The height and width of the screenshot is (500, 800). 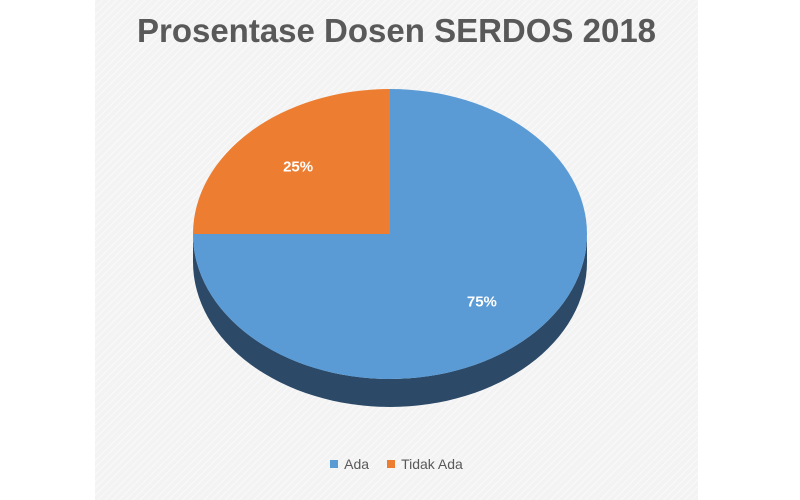 I want to click on legend-item-tidak-ada: Tidak Ada, so click(x=425, y=464).